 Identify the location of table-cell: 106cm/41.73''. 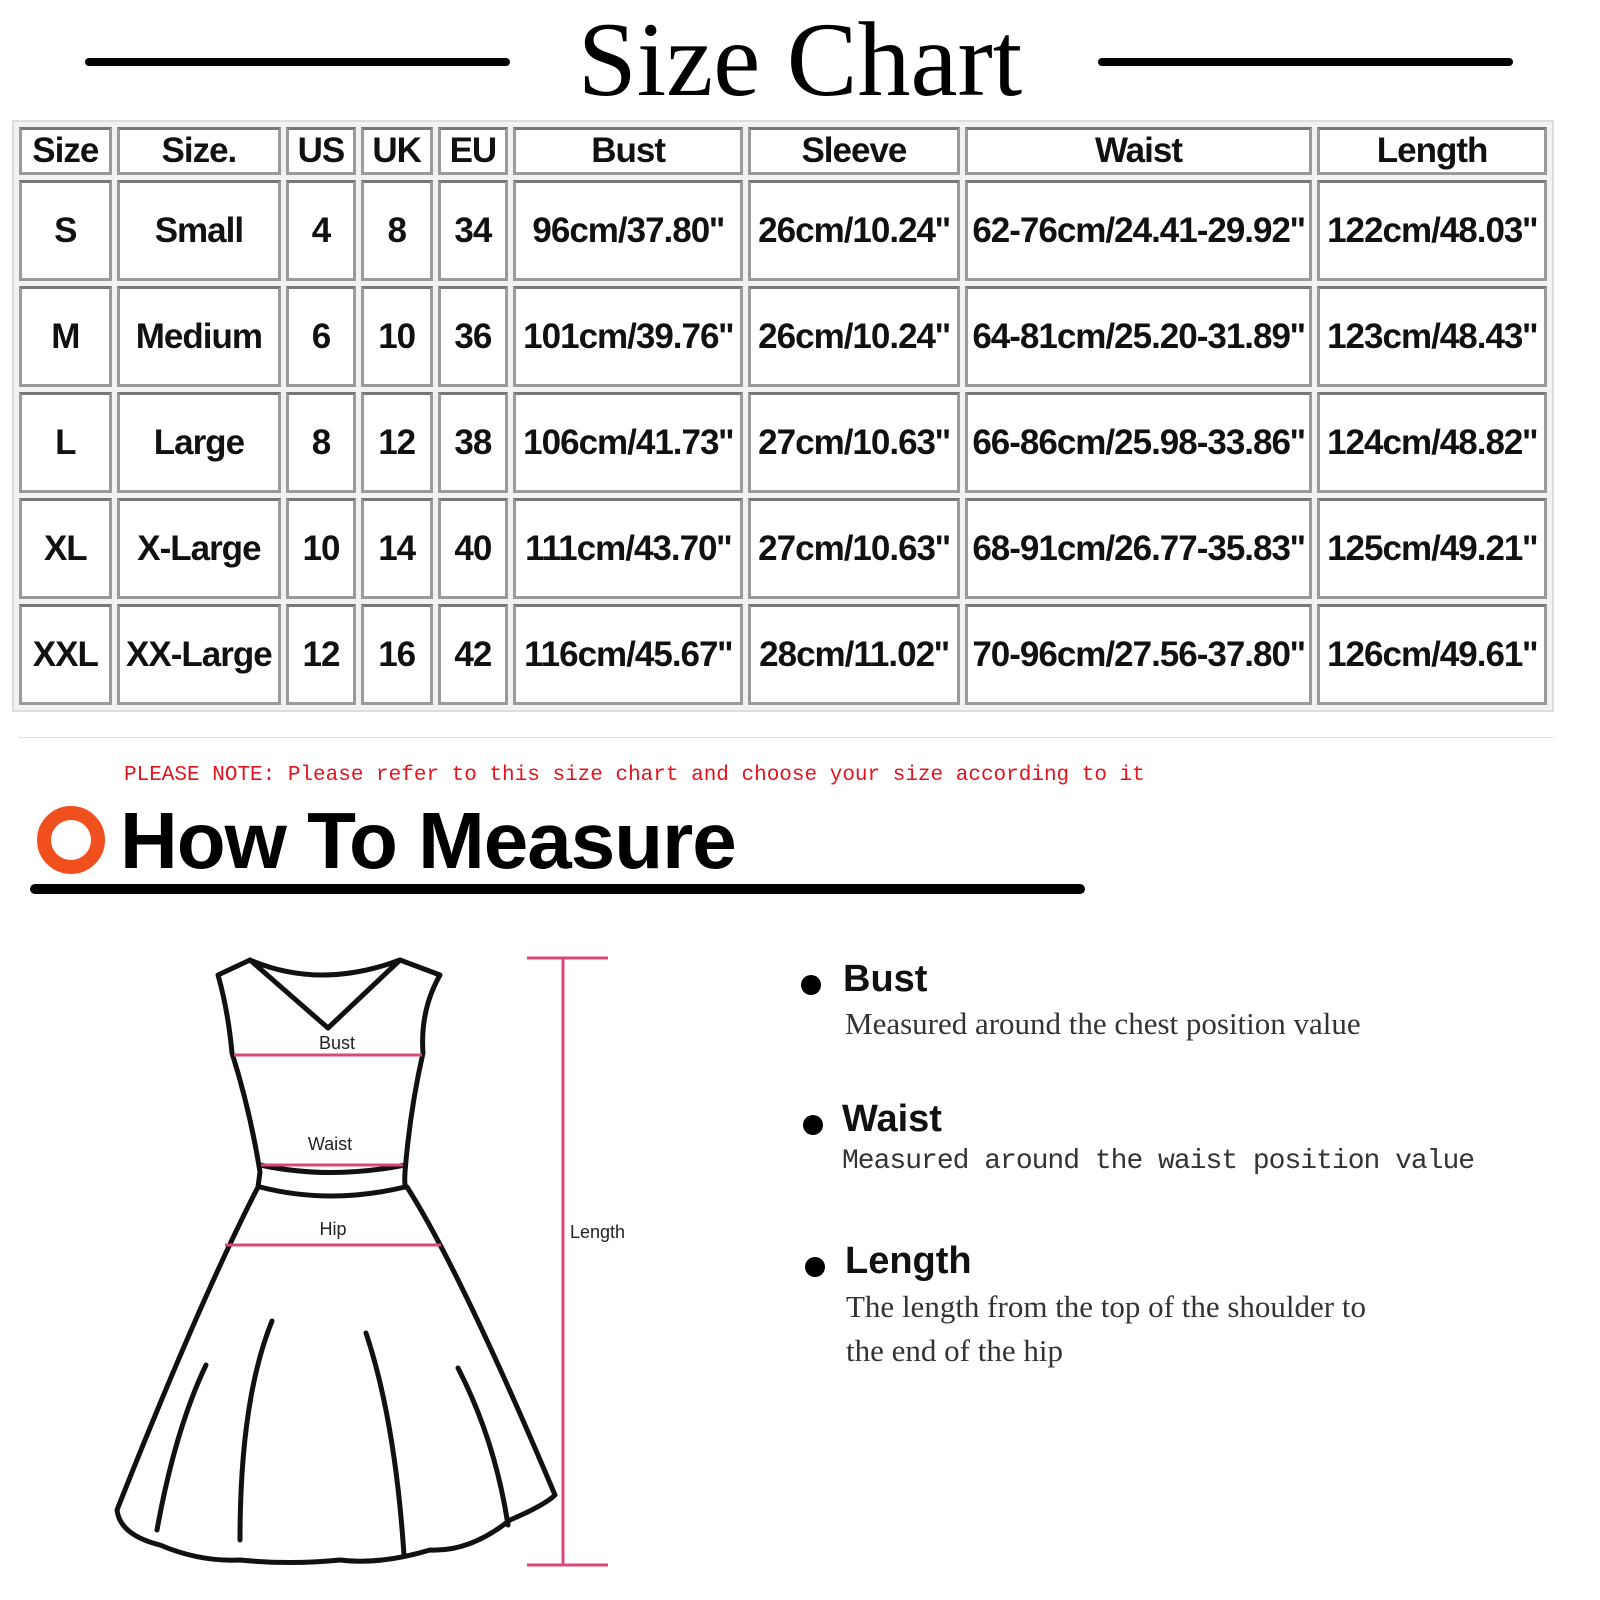
(628, 442).